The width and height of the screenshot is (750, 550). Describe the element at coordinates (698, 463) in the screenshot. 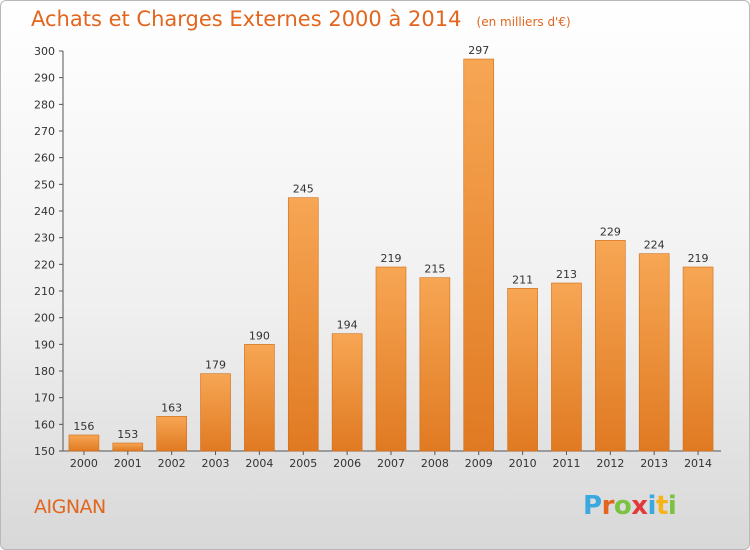

I see `x-tick-label-2014: 2014` at that location.